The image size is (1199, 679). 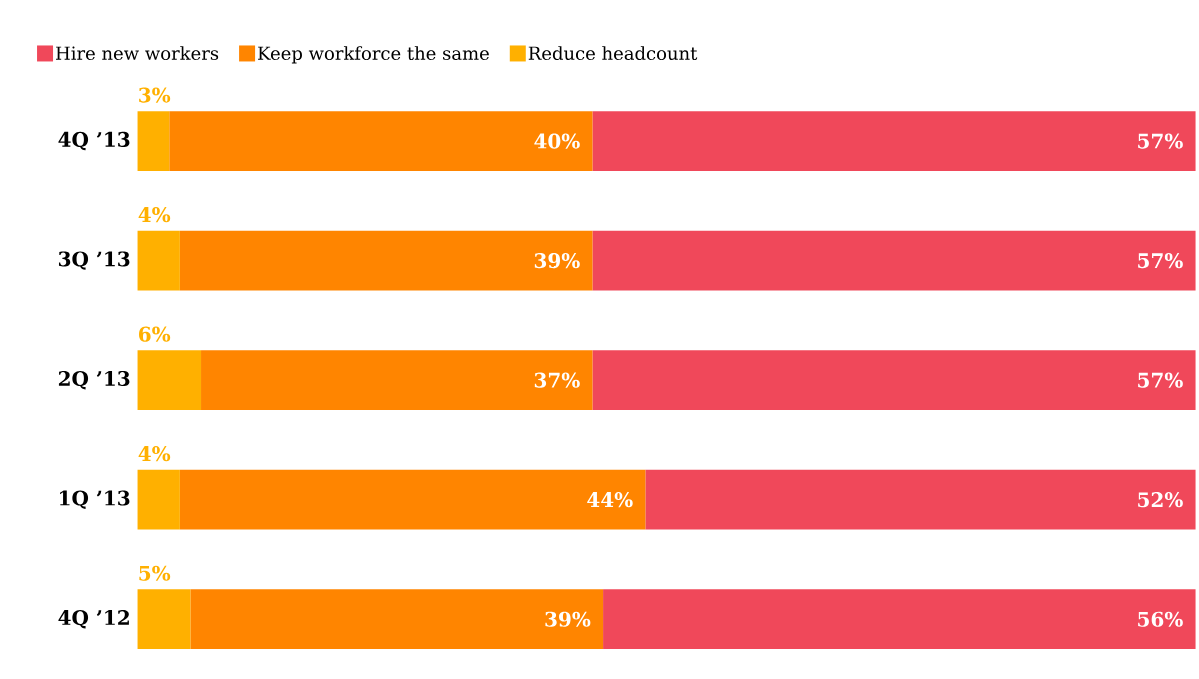 What do you see at coordinates (557, 380) in the screenshot?
I see `data-label: 37%` at bounding box center [557, 380].